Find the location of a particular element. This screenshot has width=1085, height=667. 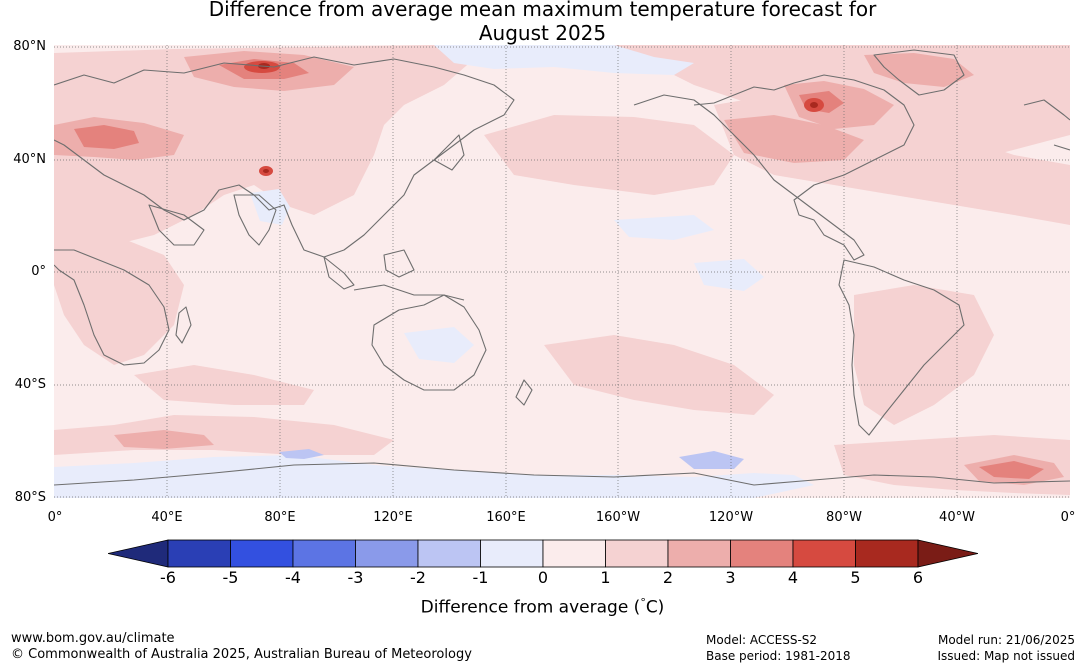

lon-label-80w: 80°W is located at coordinates (844, 517).